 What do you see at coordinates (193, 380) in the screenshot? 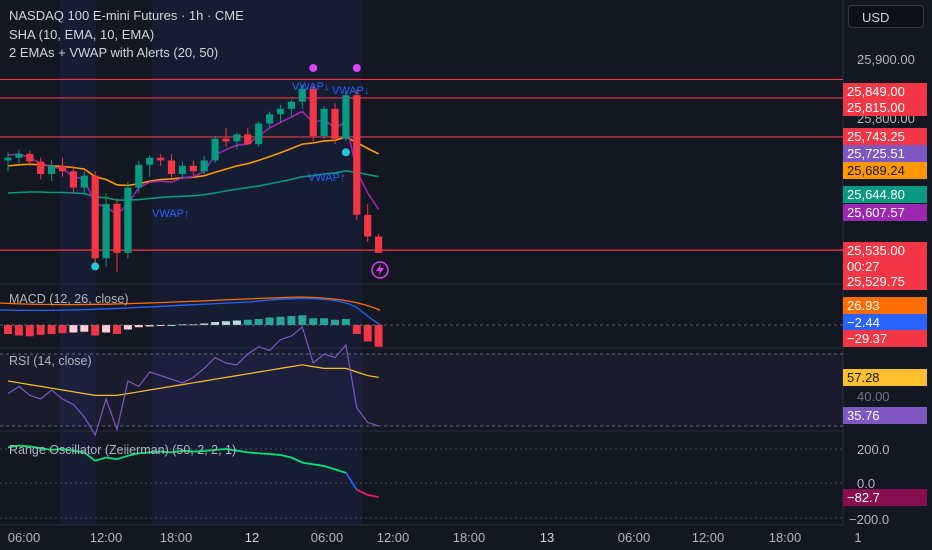
I see `rsi-ma-line` at bounding box center [193, 380].